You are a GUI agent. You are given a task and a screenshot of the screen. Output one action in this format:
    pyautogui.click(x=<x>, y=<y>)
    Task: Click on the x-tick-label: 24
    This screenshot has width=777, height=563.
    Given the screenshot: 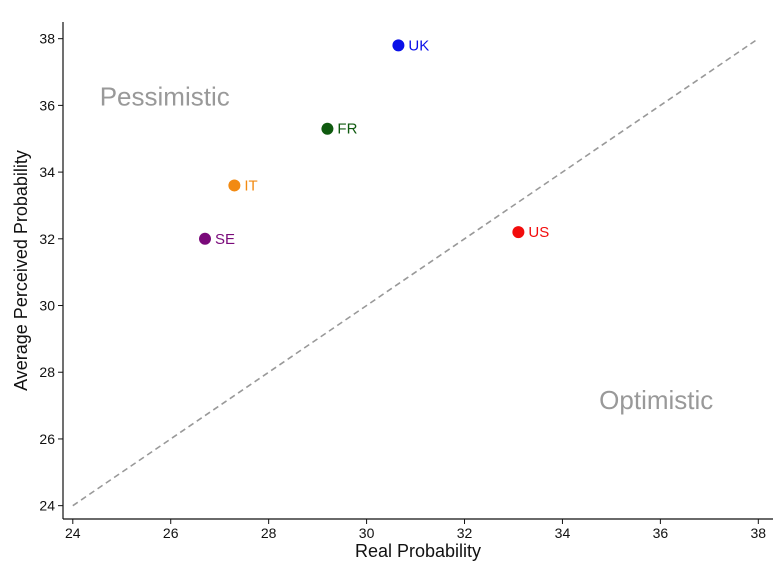 What is the action you would take?
    pyautogui.click(x=73, y=533)
    